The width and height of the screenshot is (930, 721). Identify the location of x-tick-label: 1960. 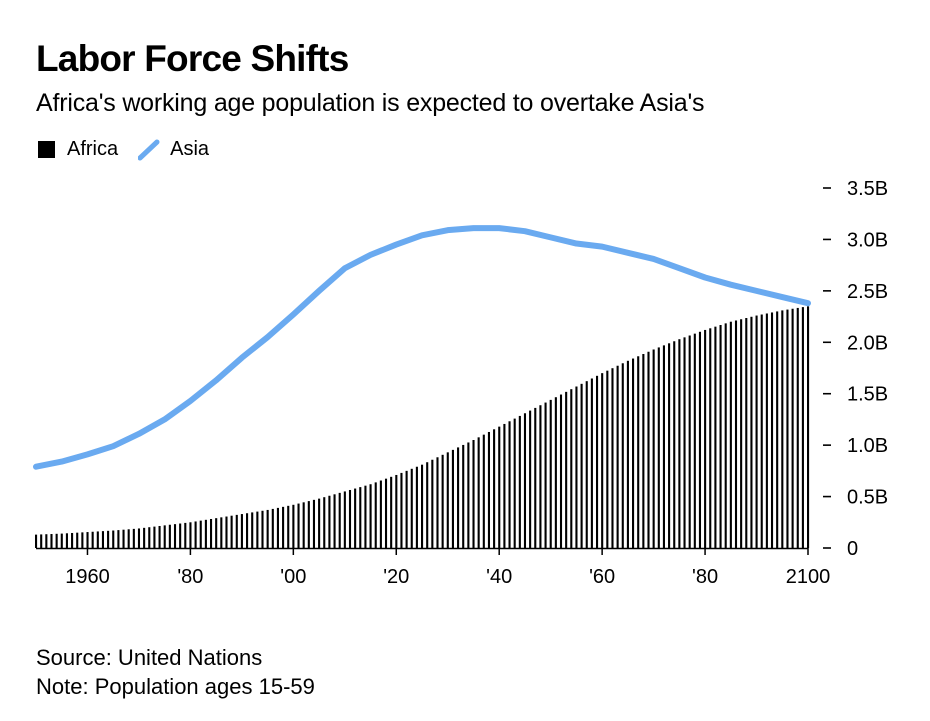
(87, 577).